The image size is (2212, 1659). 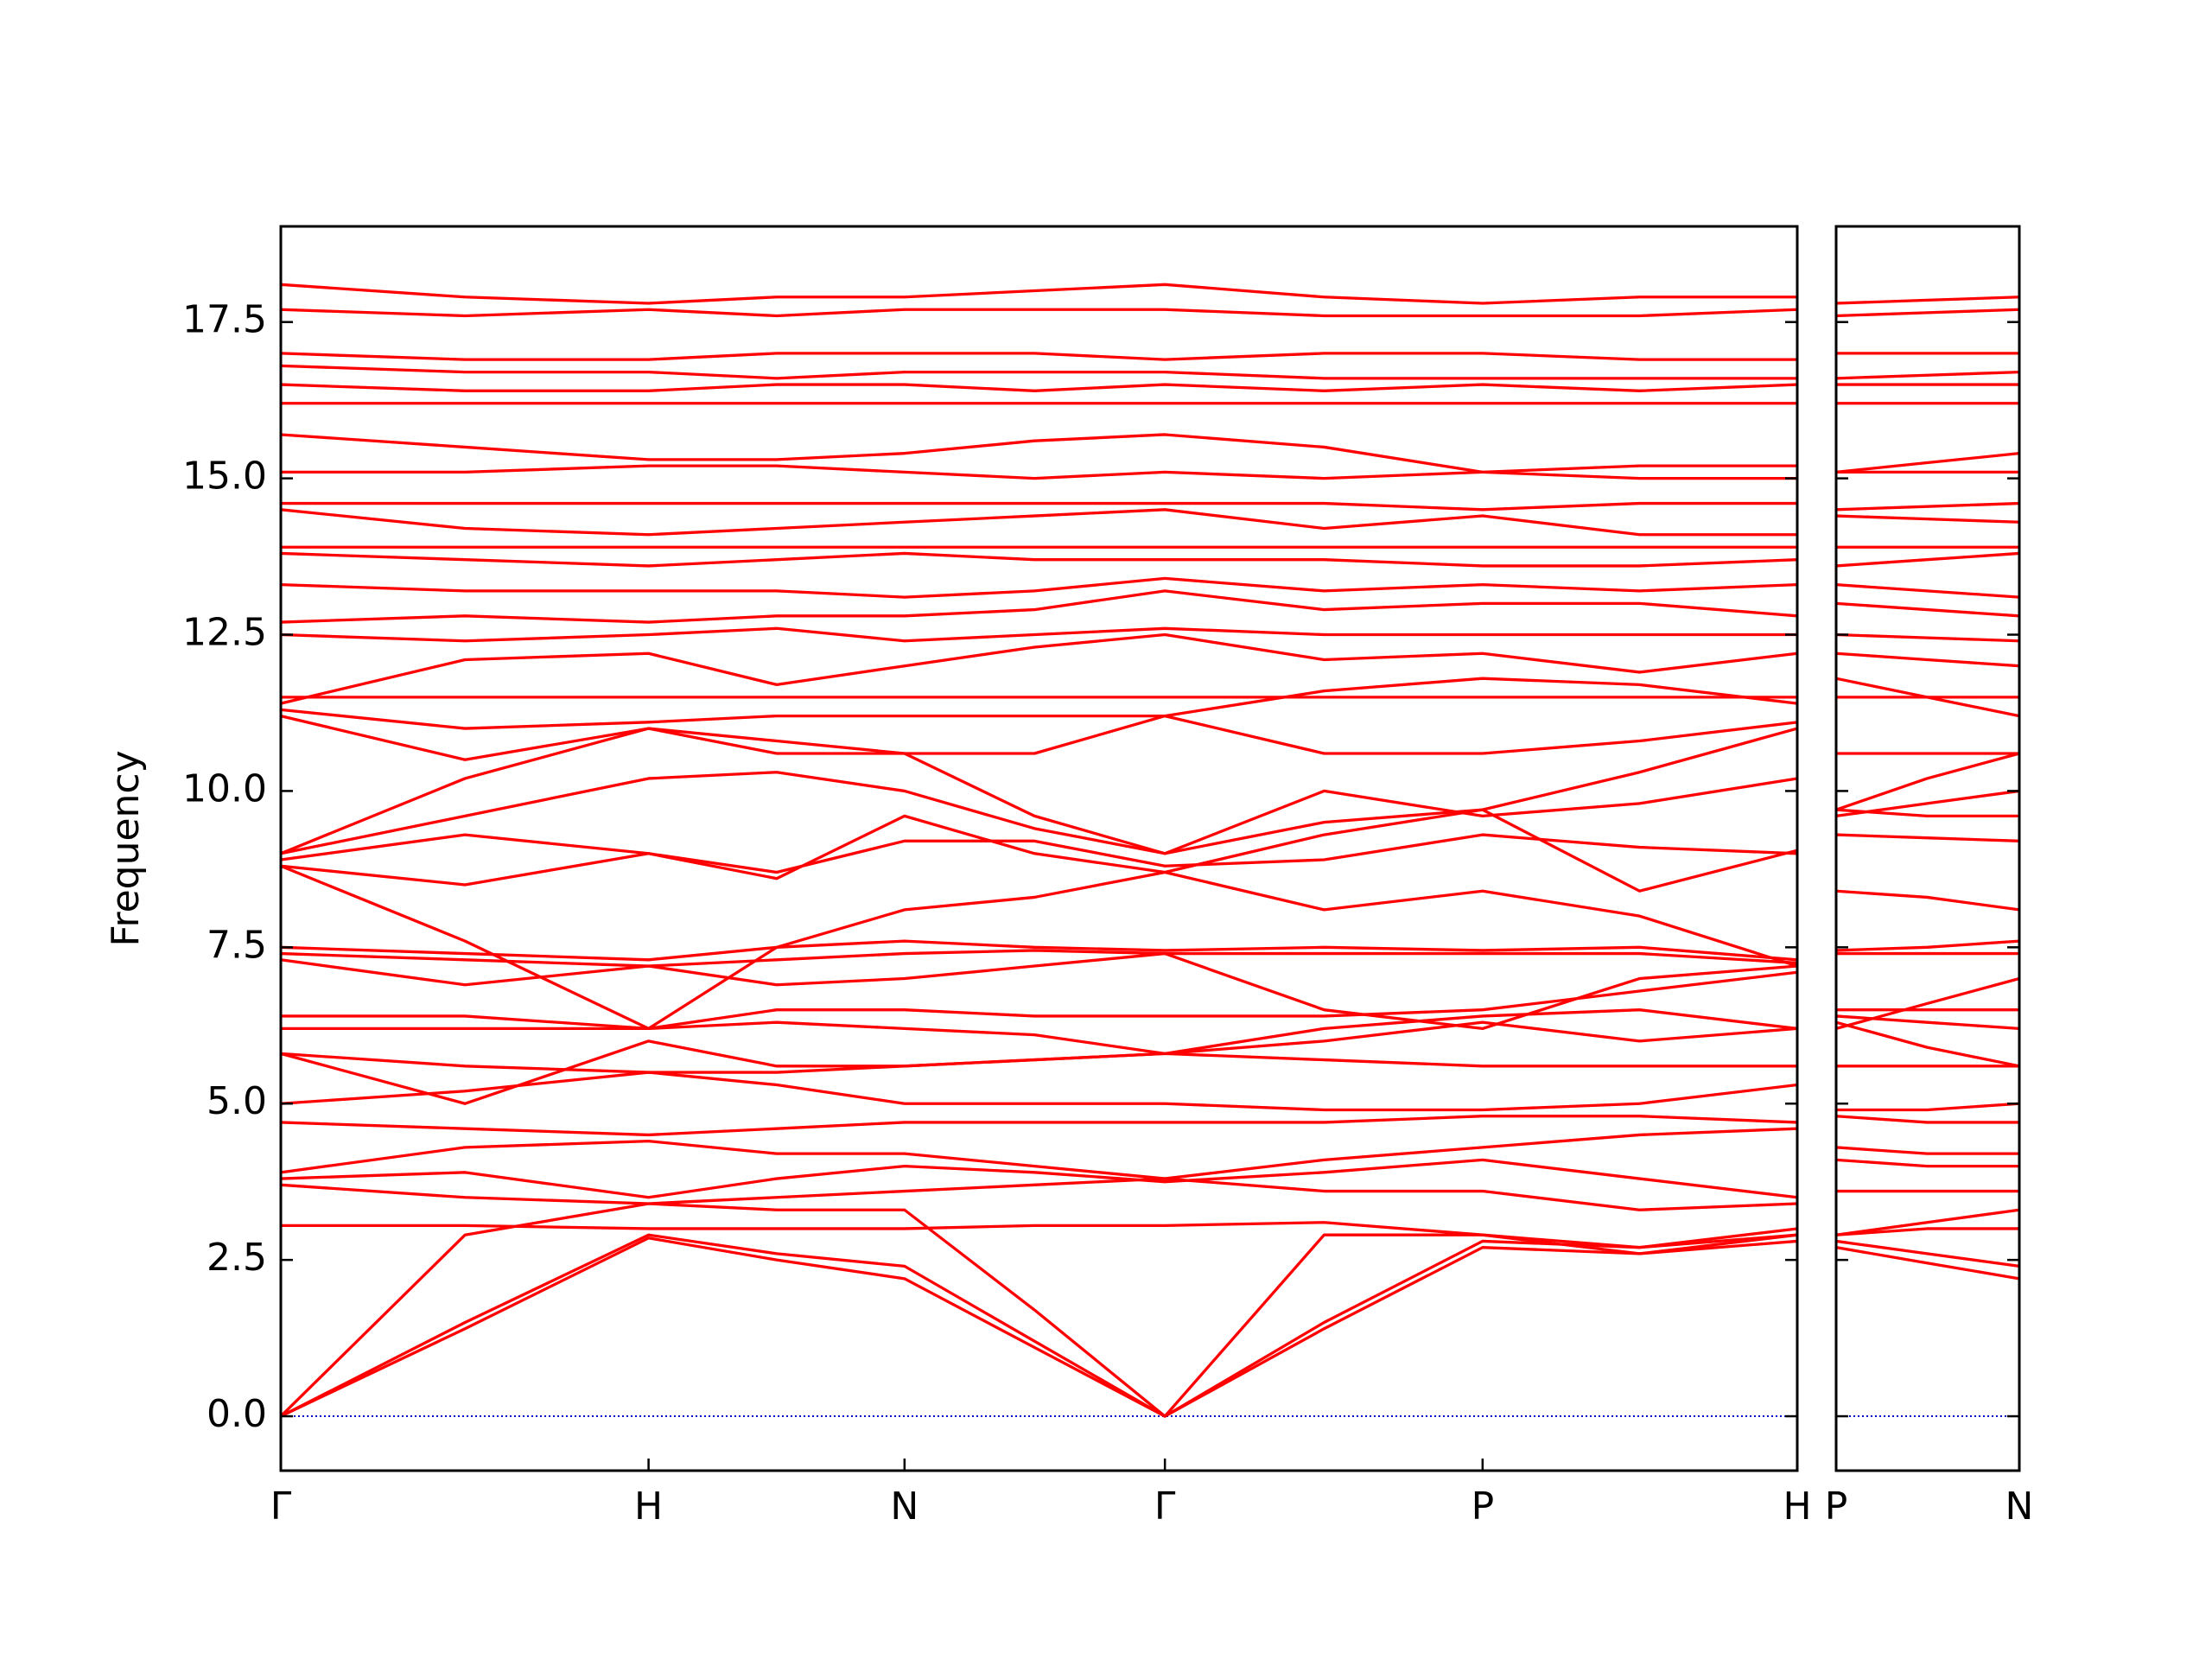 What do you see at coordinates (237, 1414) in the screenshot?
I see `y-tick-label: 0.0` at bounding box center [237, 1414].